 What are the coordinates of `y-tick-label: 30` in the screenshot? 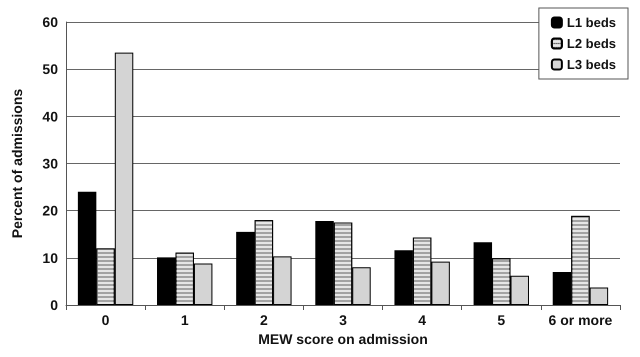 It's located at (50, 164).